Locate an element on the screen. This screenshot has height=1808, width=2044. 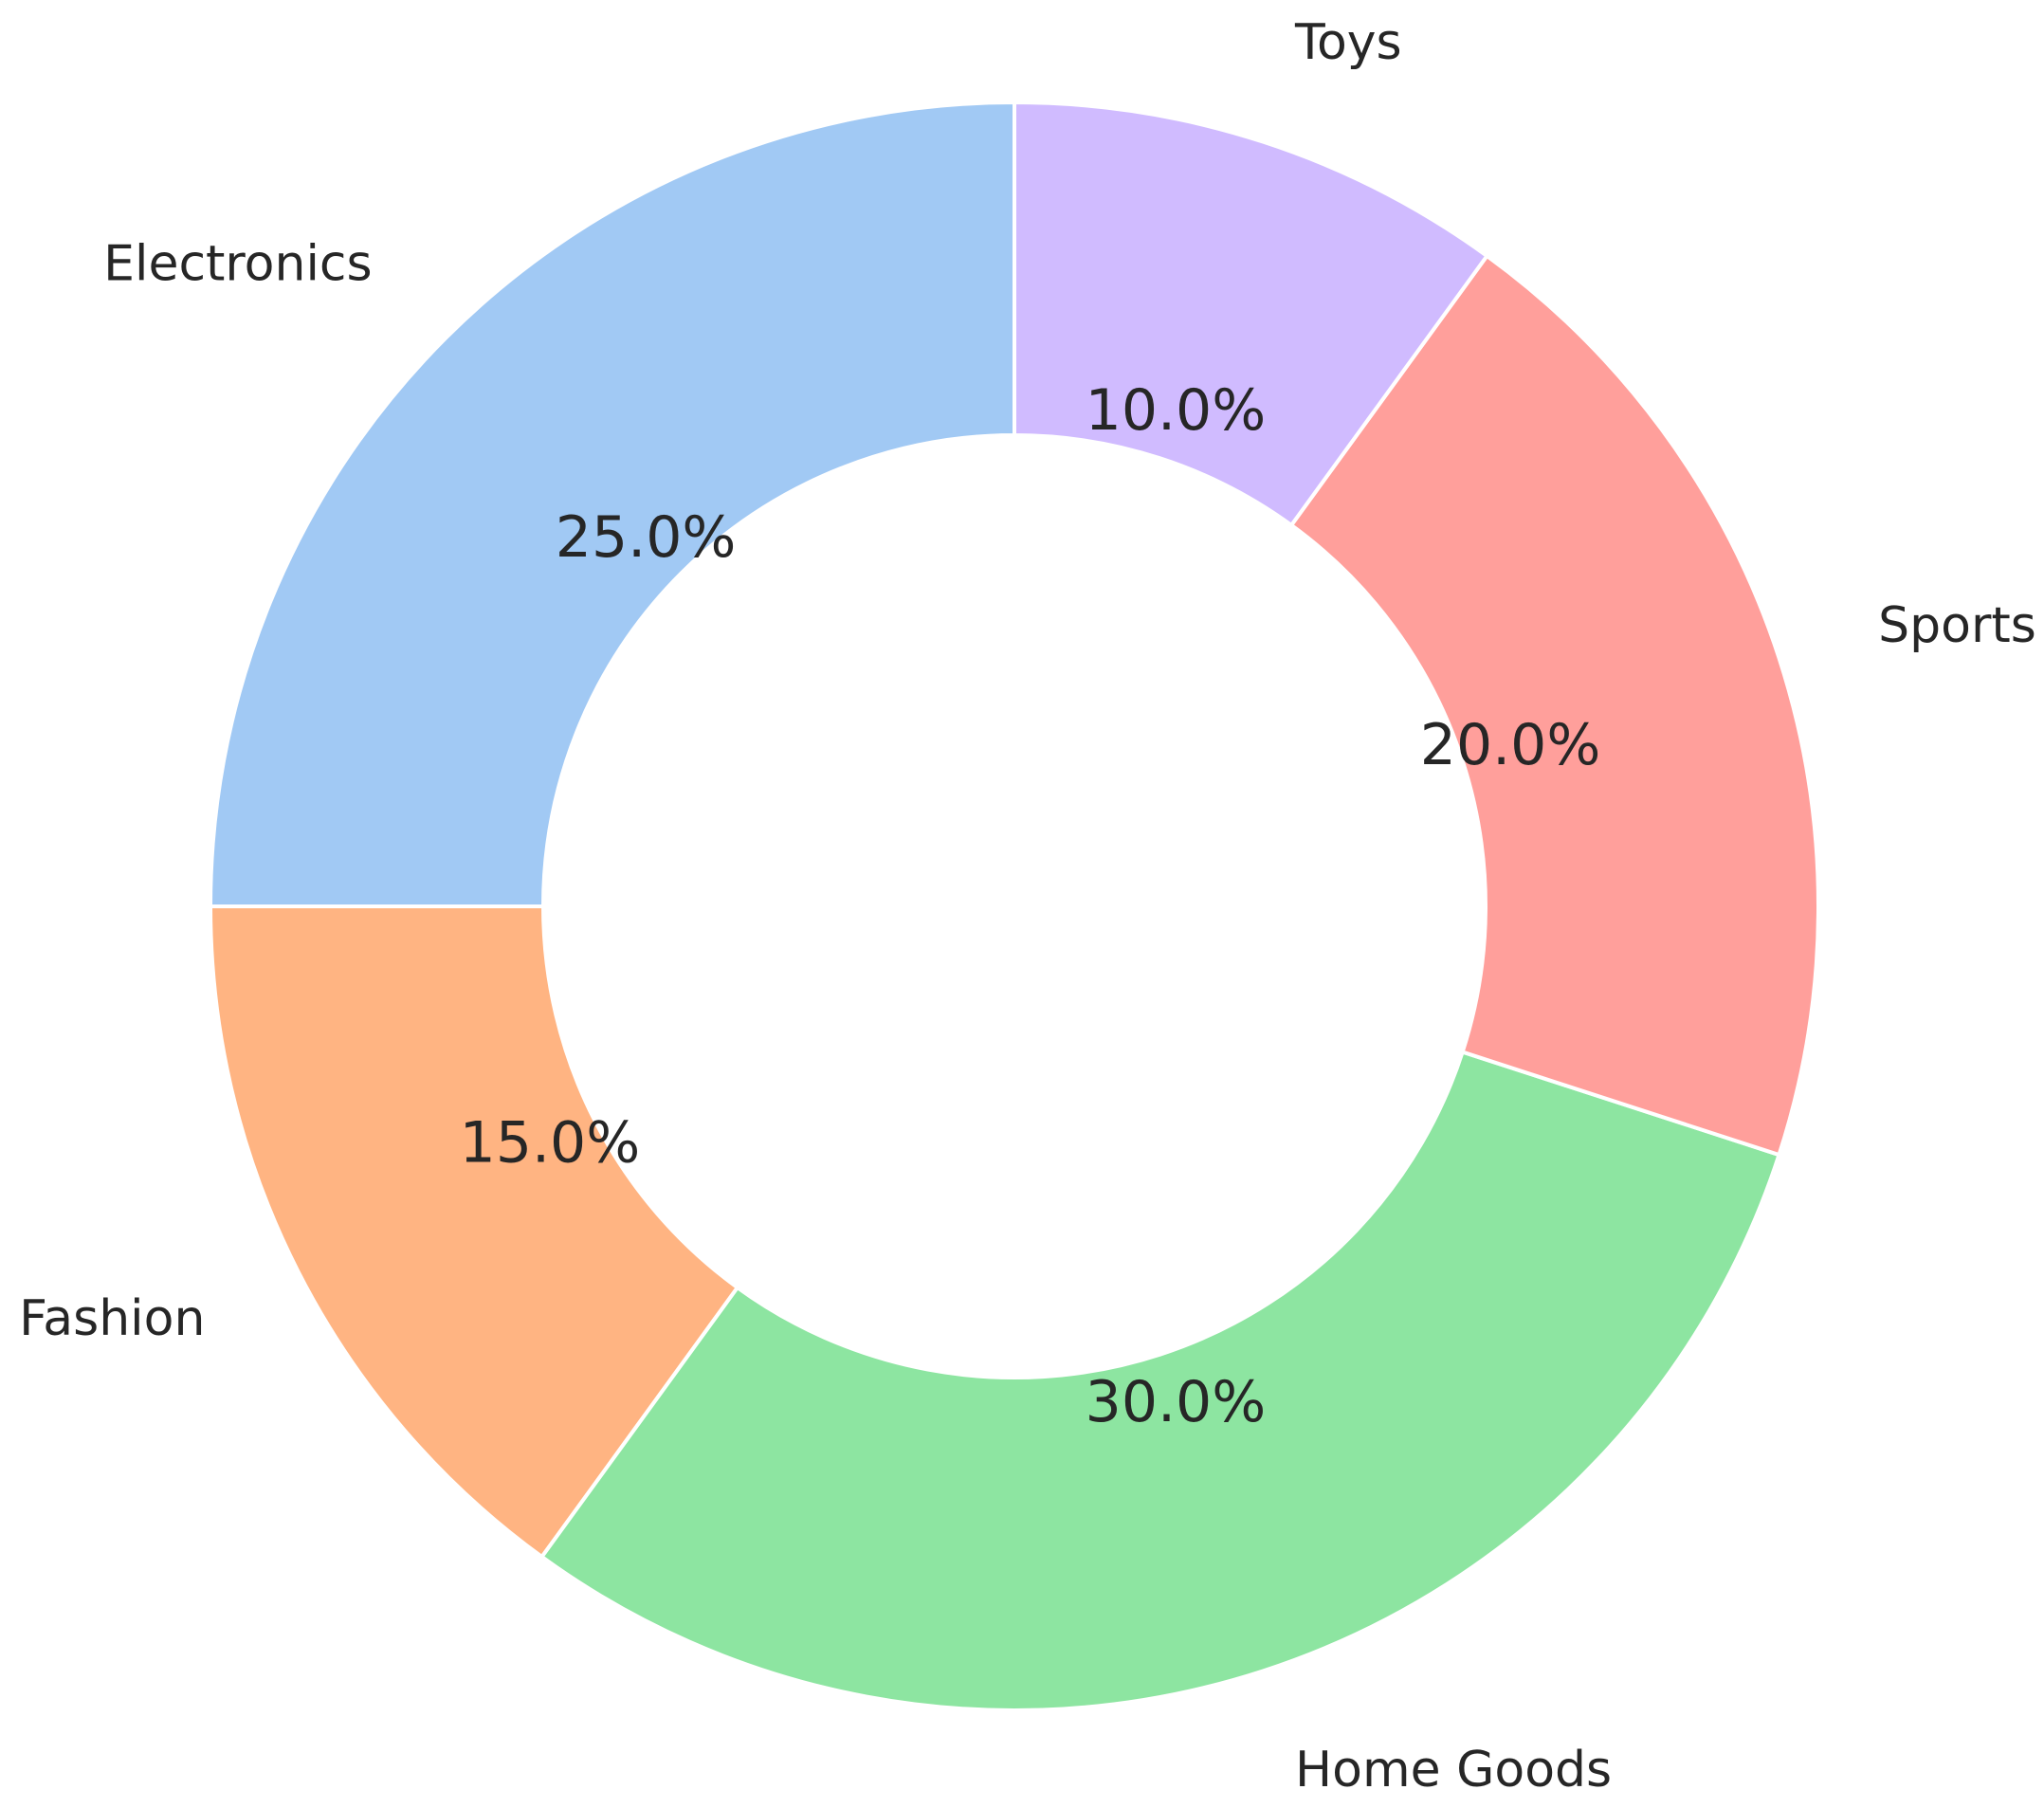
pct-label-sports: 20.0% is located at coordinates (1510, 745).